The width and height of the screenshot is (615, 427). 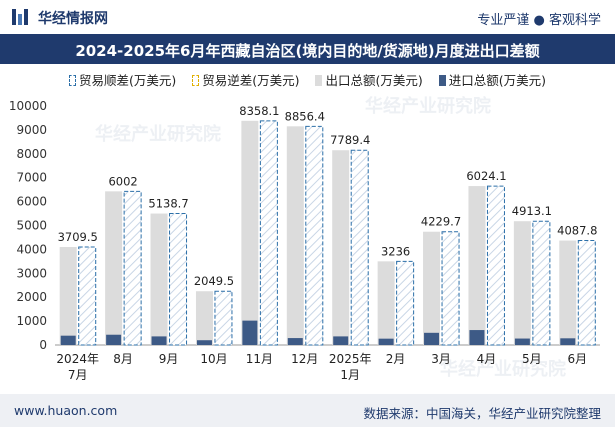 I want to click on x-tick-label-9: 4月, so click(x=487, y=359).